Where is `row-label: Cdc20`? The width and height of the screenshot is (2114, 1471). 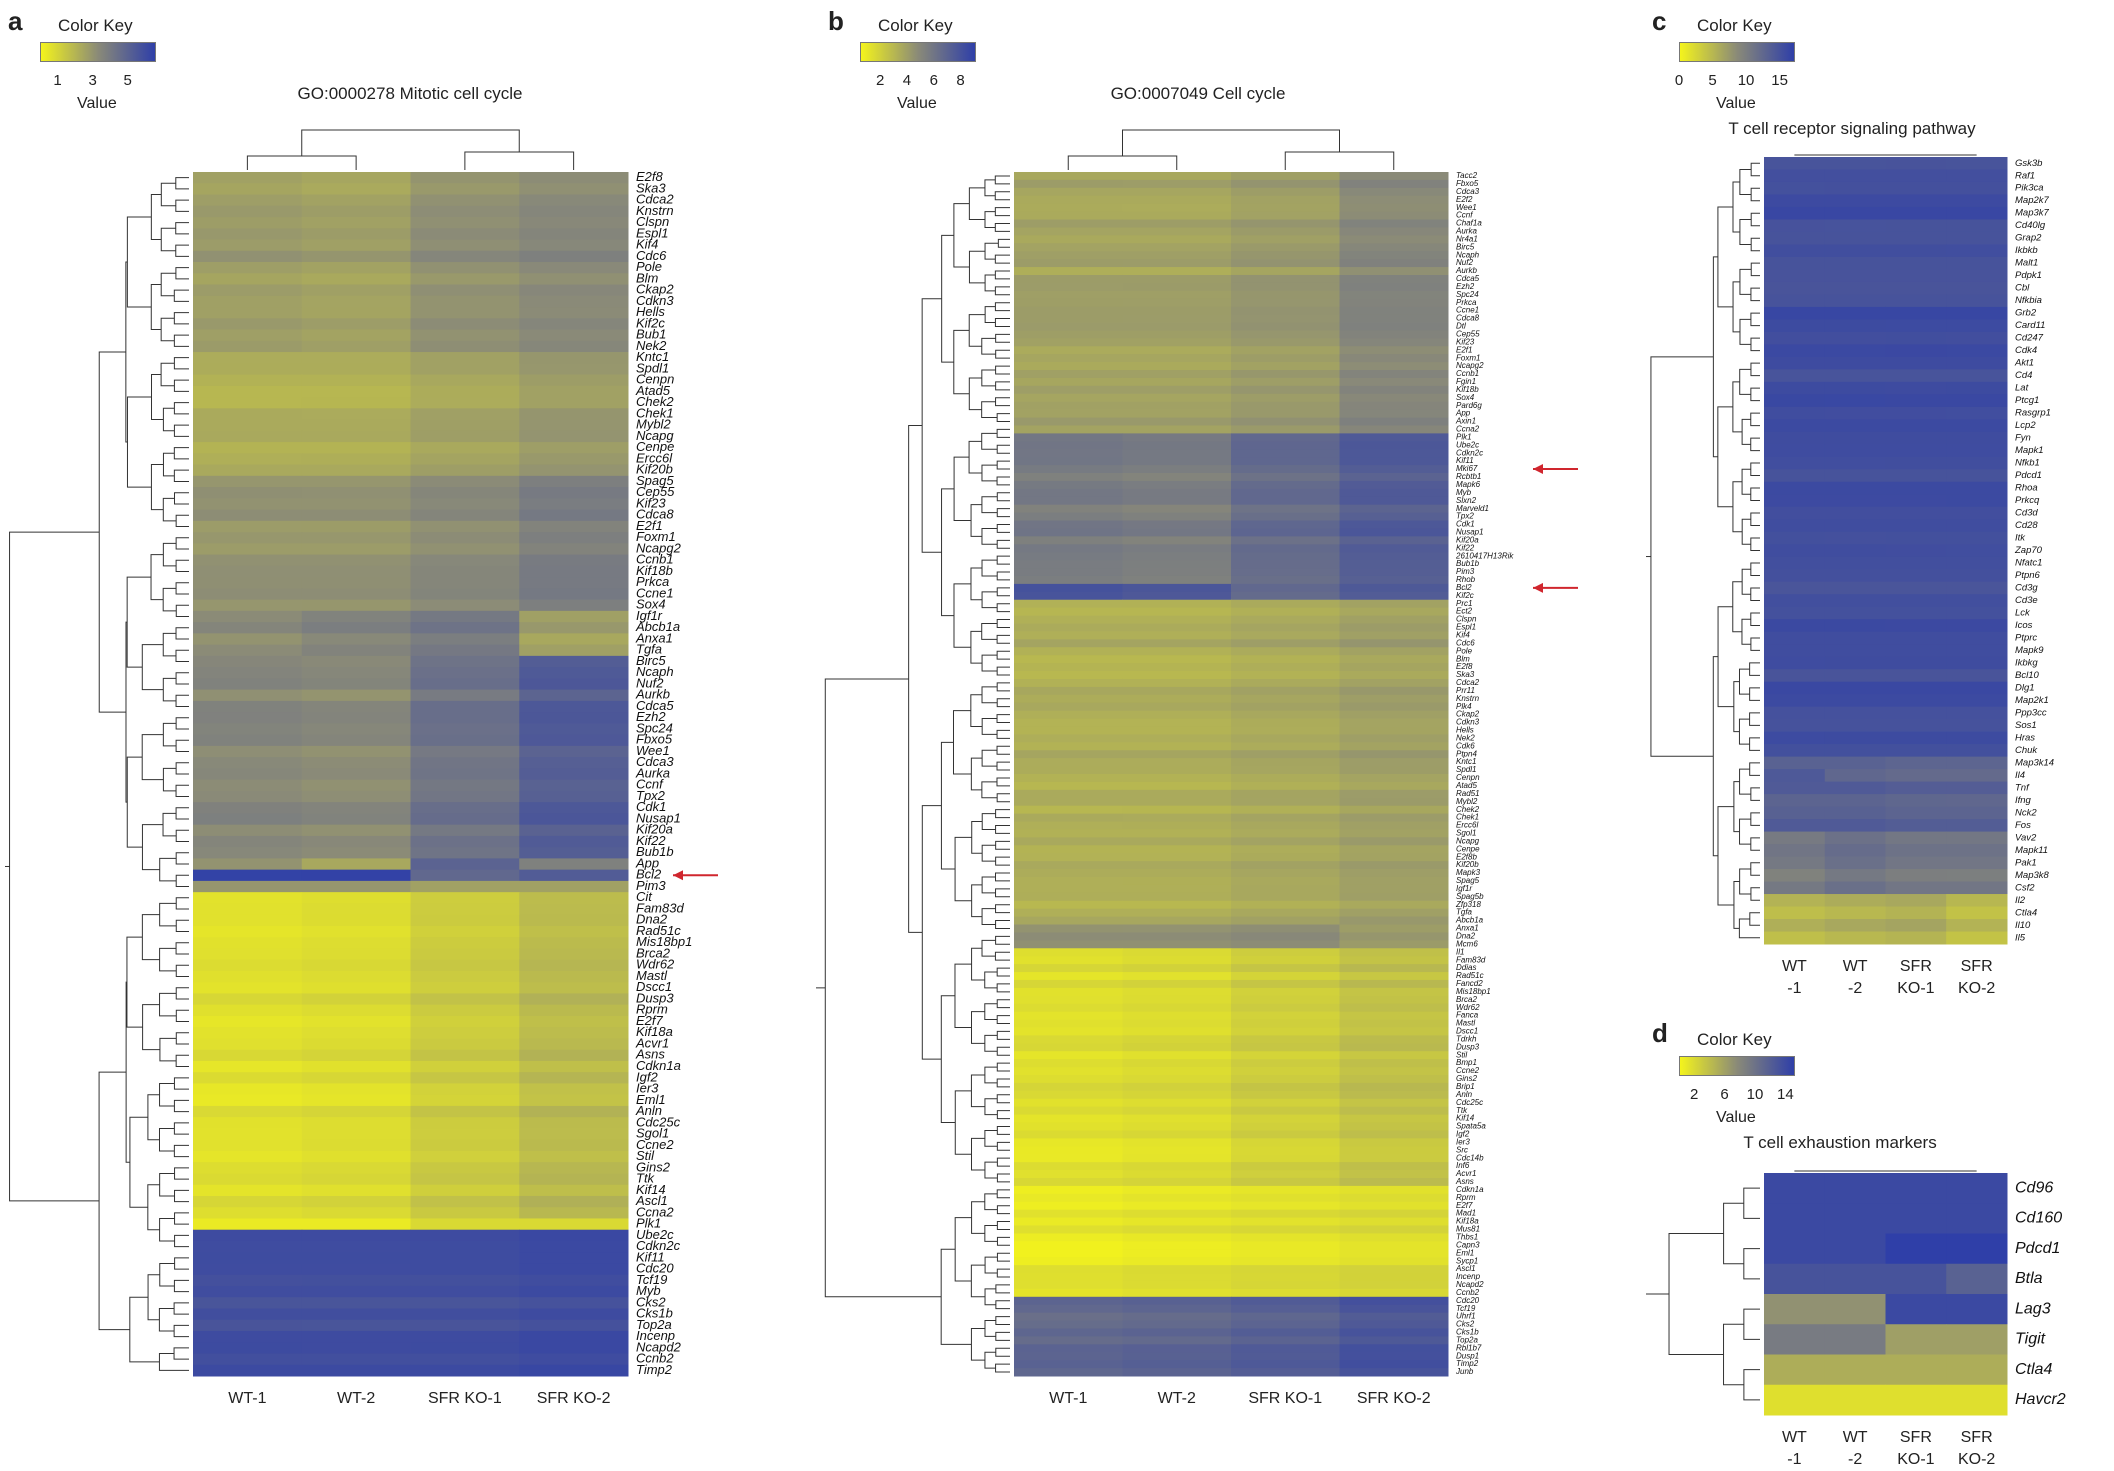
row-label: Cdc20 is located at coordinates (1468, 1300).